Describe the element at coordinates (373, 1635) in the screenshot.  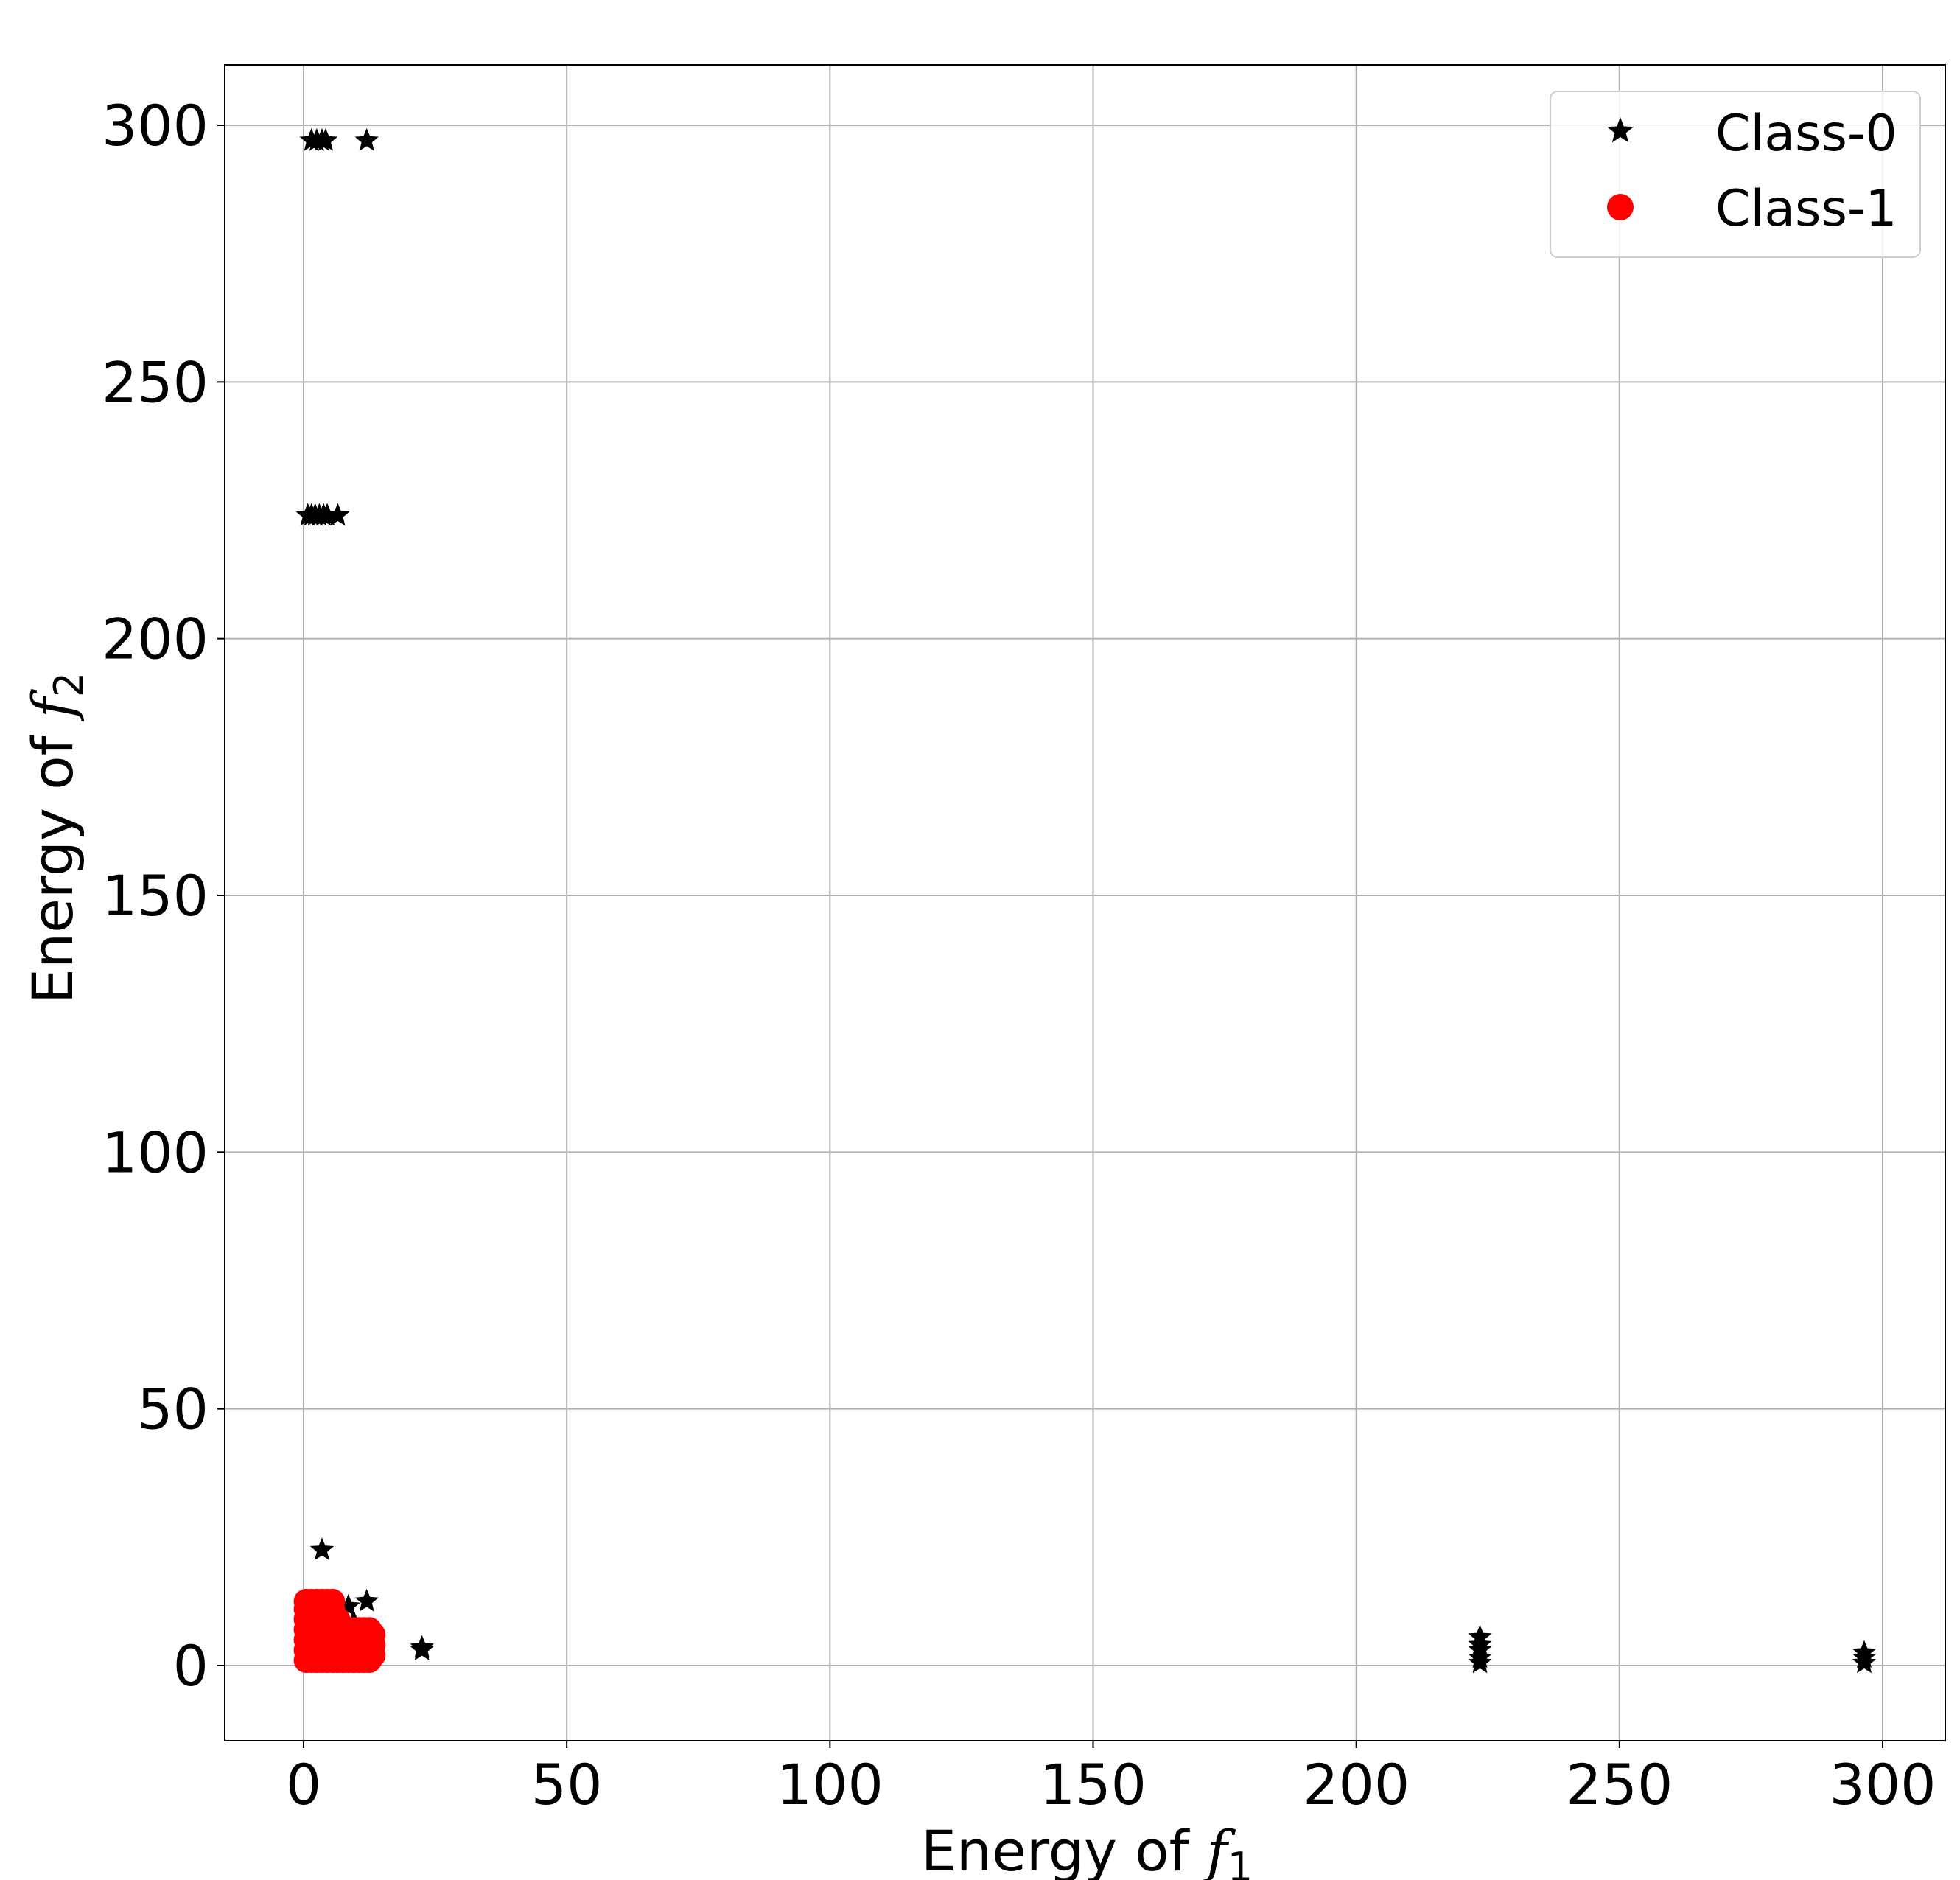
I see `class-1-point` at that location.